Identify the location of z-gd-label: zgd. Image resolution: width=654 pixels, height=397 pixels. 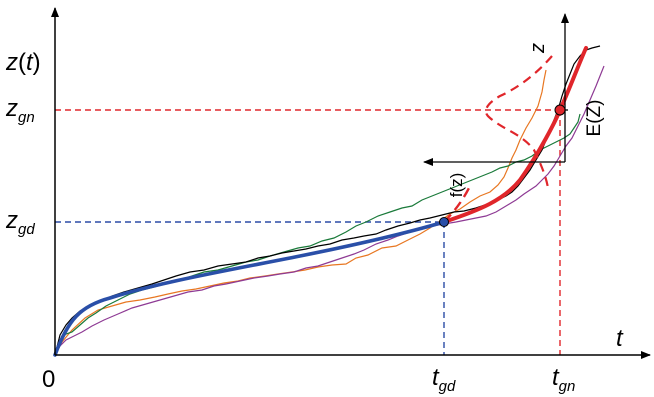
(20, 222).